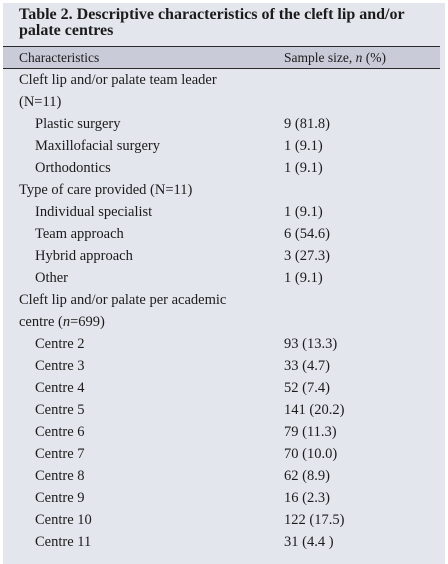 This screenshot has width=448, height=564. What do you see at coordinates (307, 124) in the screenshot?
I see `row-value: 9 (81.8)` at bounding box center [307, 124].